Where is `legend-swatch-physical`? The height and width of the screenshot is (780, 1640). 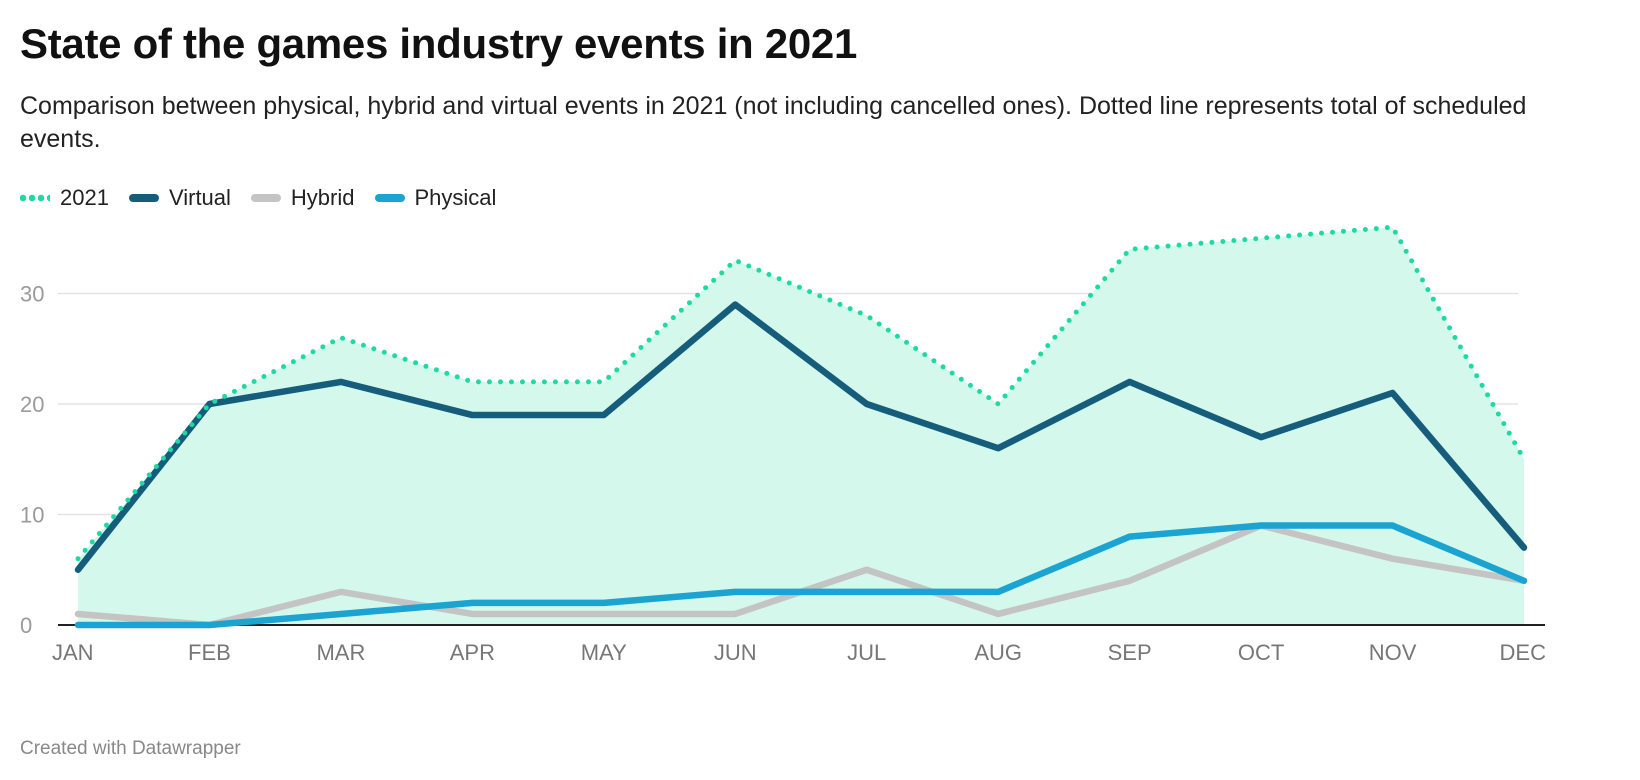 legend-swatch-physical is located at coordinates (389, 198).